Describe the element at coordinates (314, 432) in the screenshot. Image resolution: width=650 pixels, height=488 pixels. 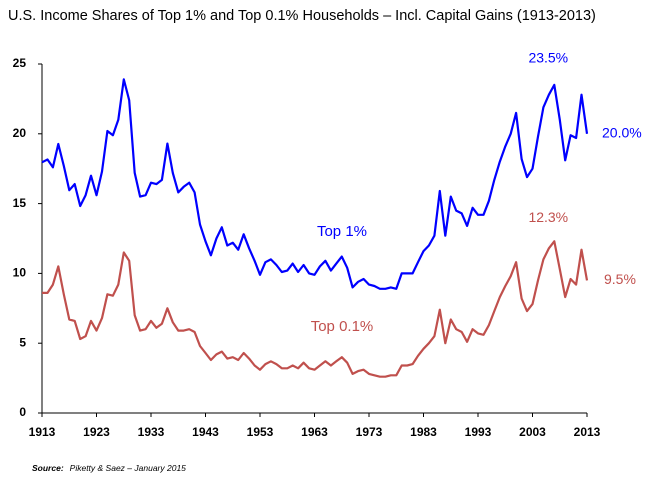
I see `x-tick-label: 1963` at that location.